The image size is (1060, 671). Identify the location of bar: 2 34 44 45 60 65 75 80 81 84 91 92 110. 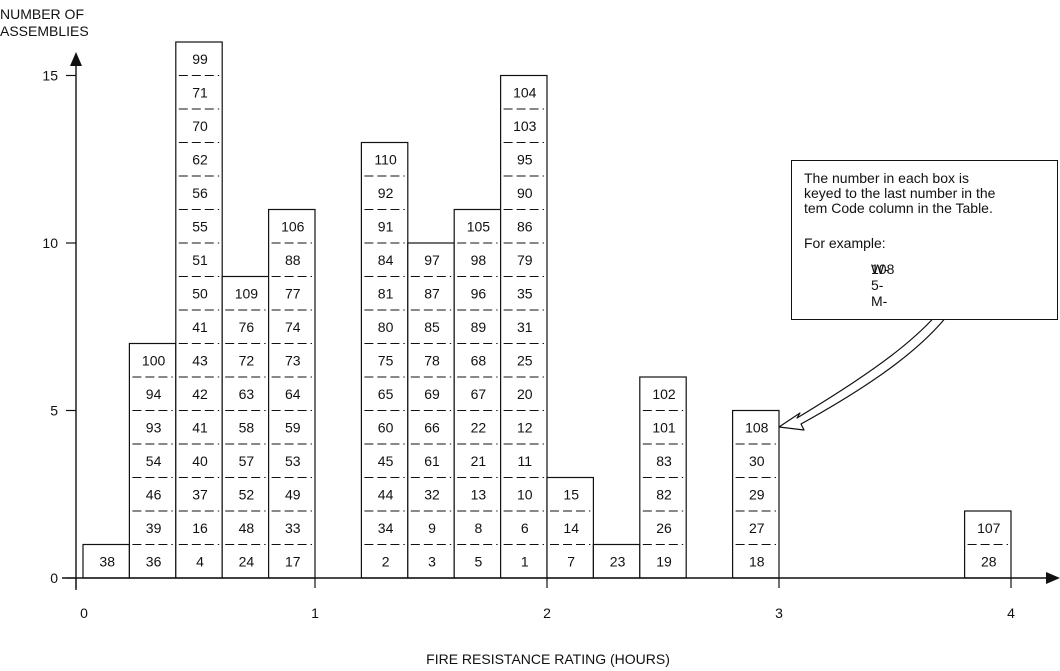
(384, 360).